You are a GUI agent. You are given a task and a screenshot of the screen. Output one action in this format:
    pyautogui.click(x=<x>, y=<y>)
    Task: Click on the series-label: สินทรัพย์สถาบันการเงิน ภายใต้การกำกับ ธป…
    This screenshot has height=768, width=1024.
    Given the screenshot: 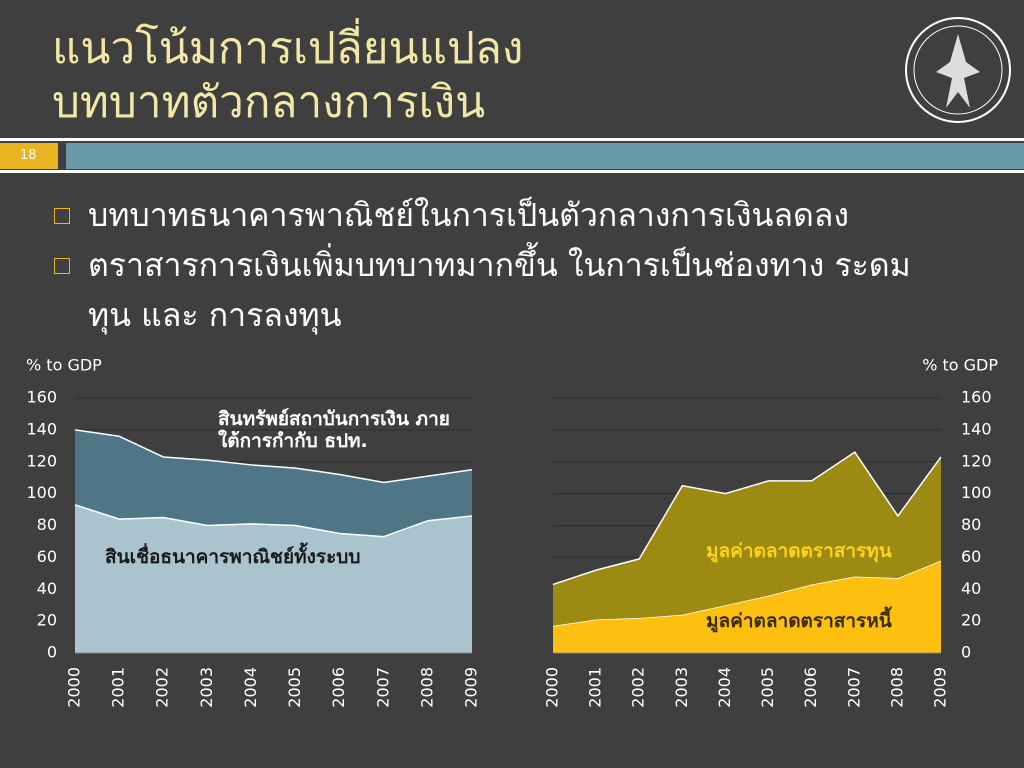 What is the action you would take?
    pyautogui.click(x=334, y=430)
    